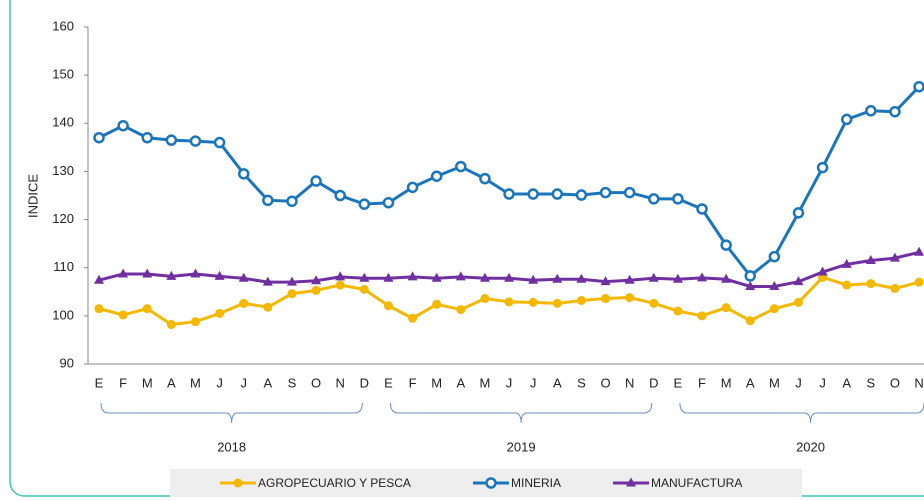  Describe the element at coordinates (63, 218) in the screenshot. I see `y-tick-label: 120` at that location.